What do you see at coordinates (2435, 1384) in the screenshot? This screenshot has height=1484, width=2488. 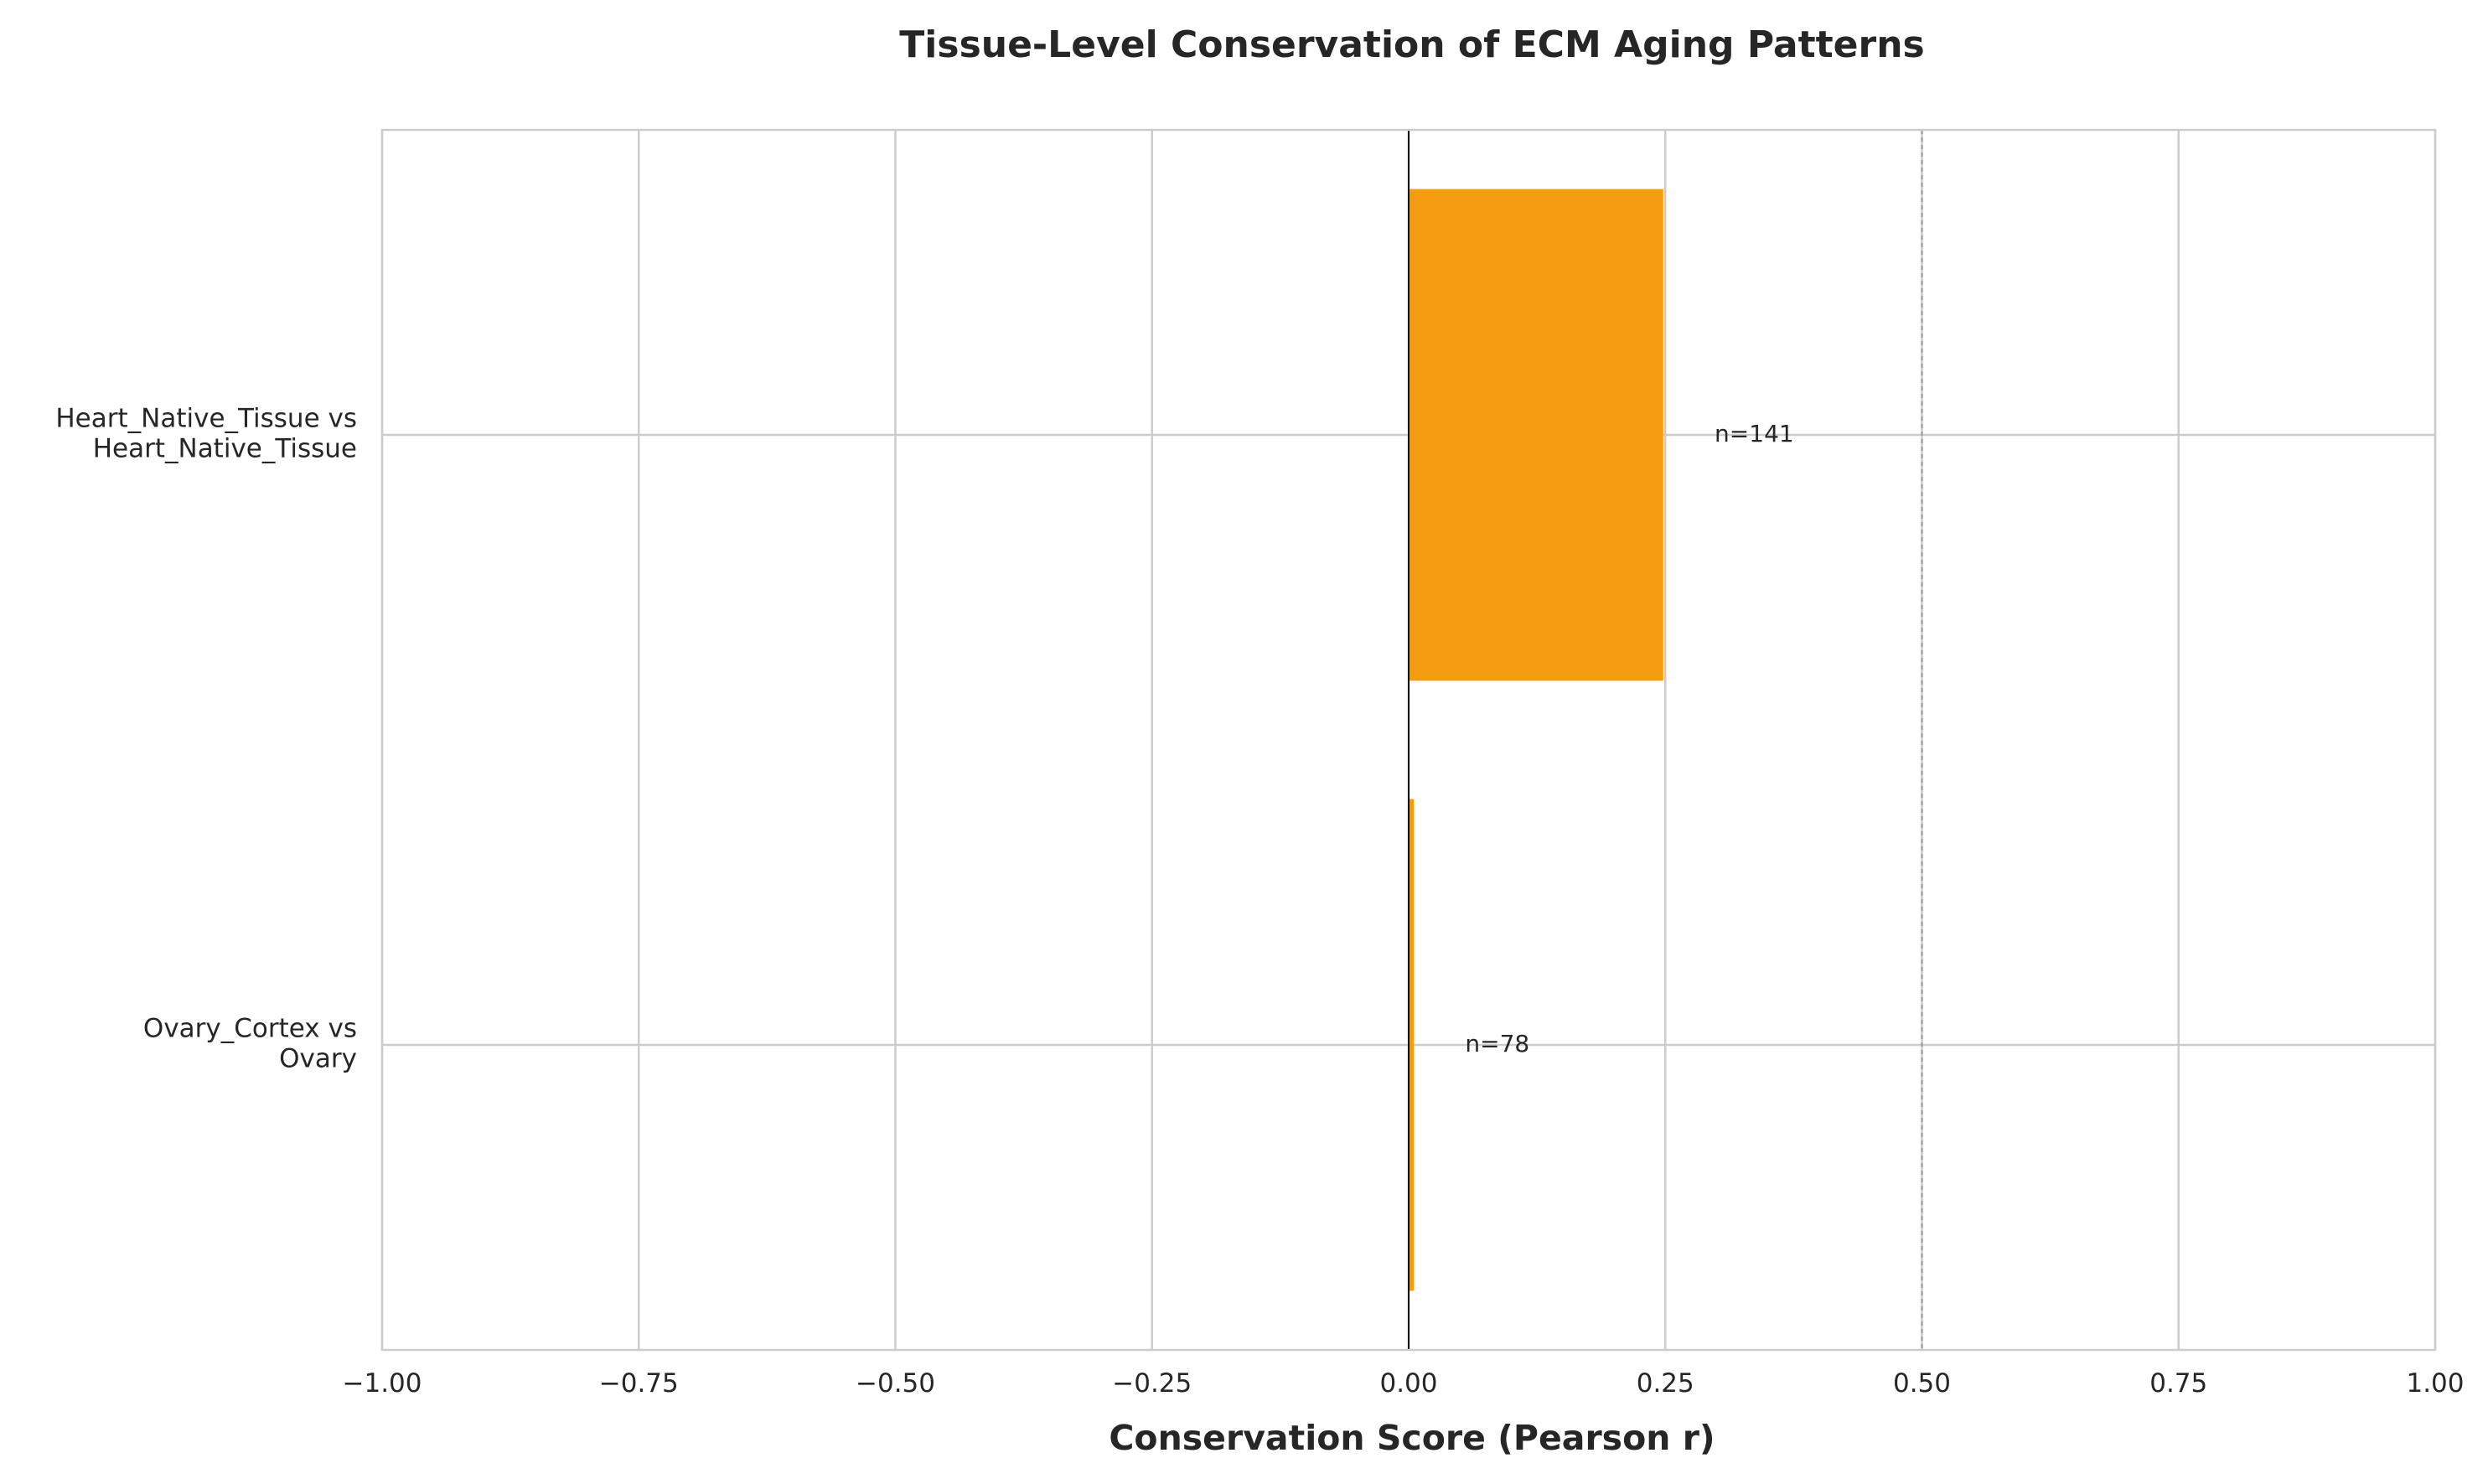 I see `x-tick-label: 1.00` at bounding box center [2435, 1384].